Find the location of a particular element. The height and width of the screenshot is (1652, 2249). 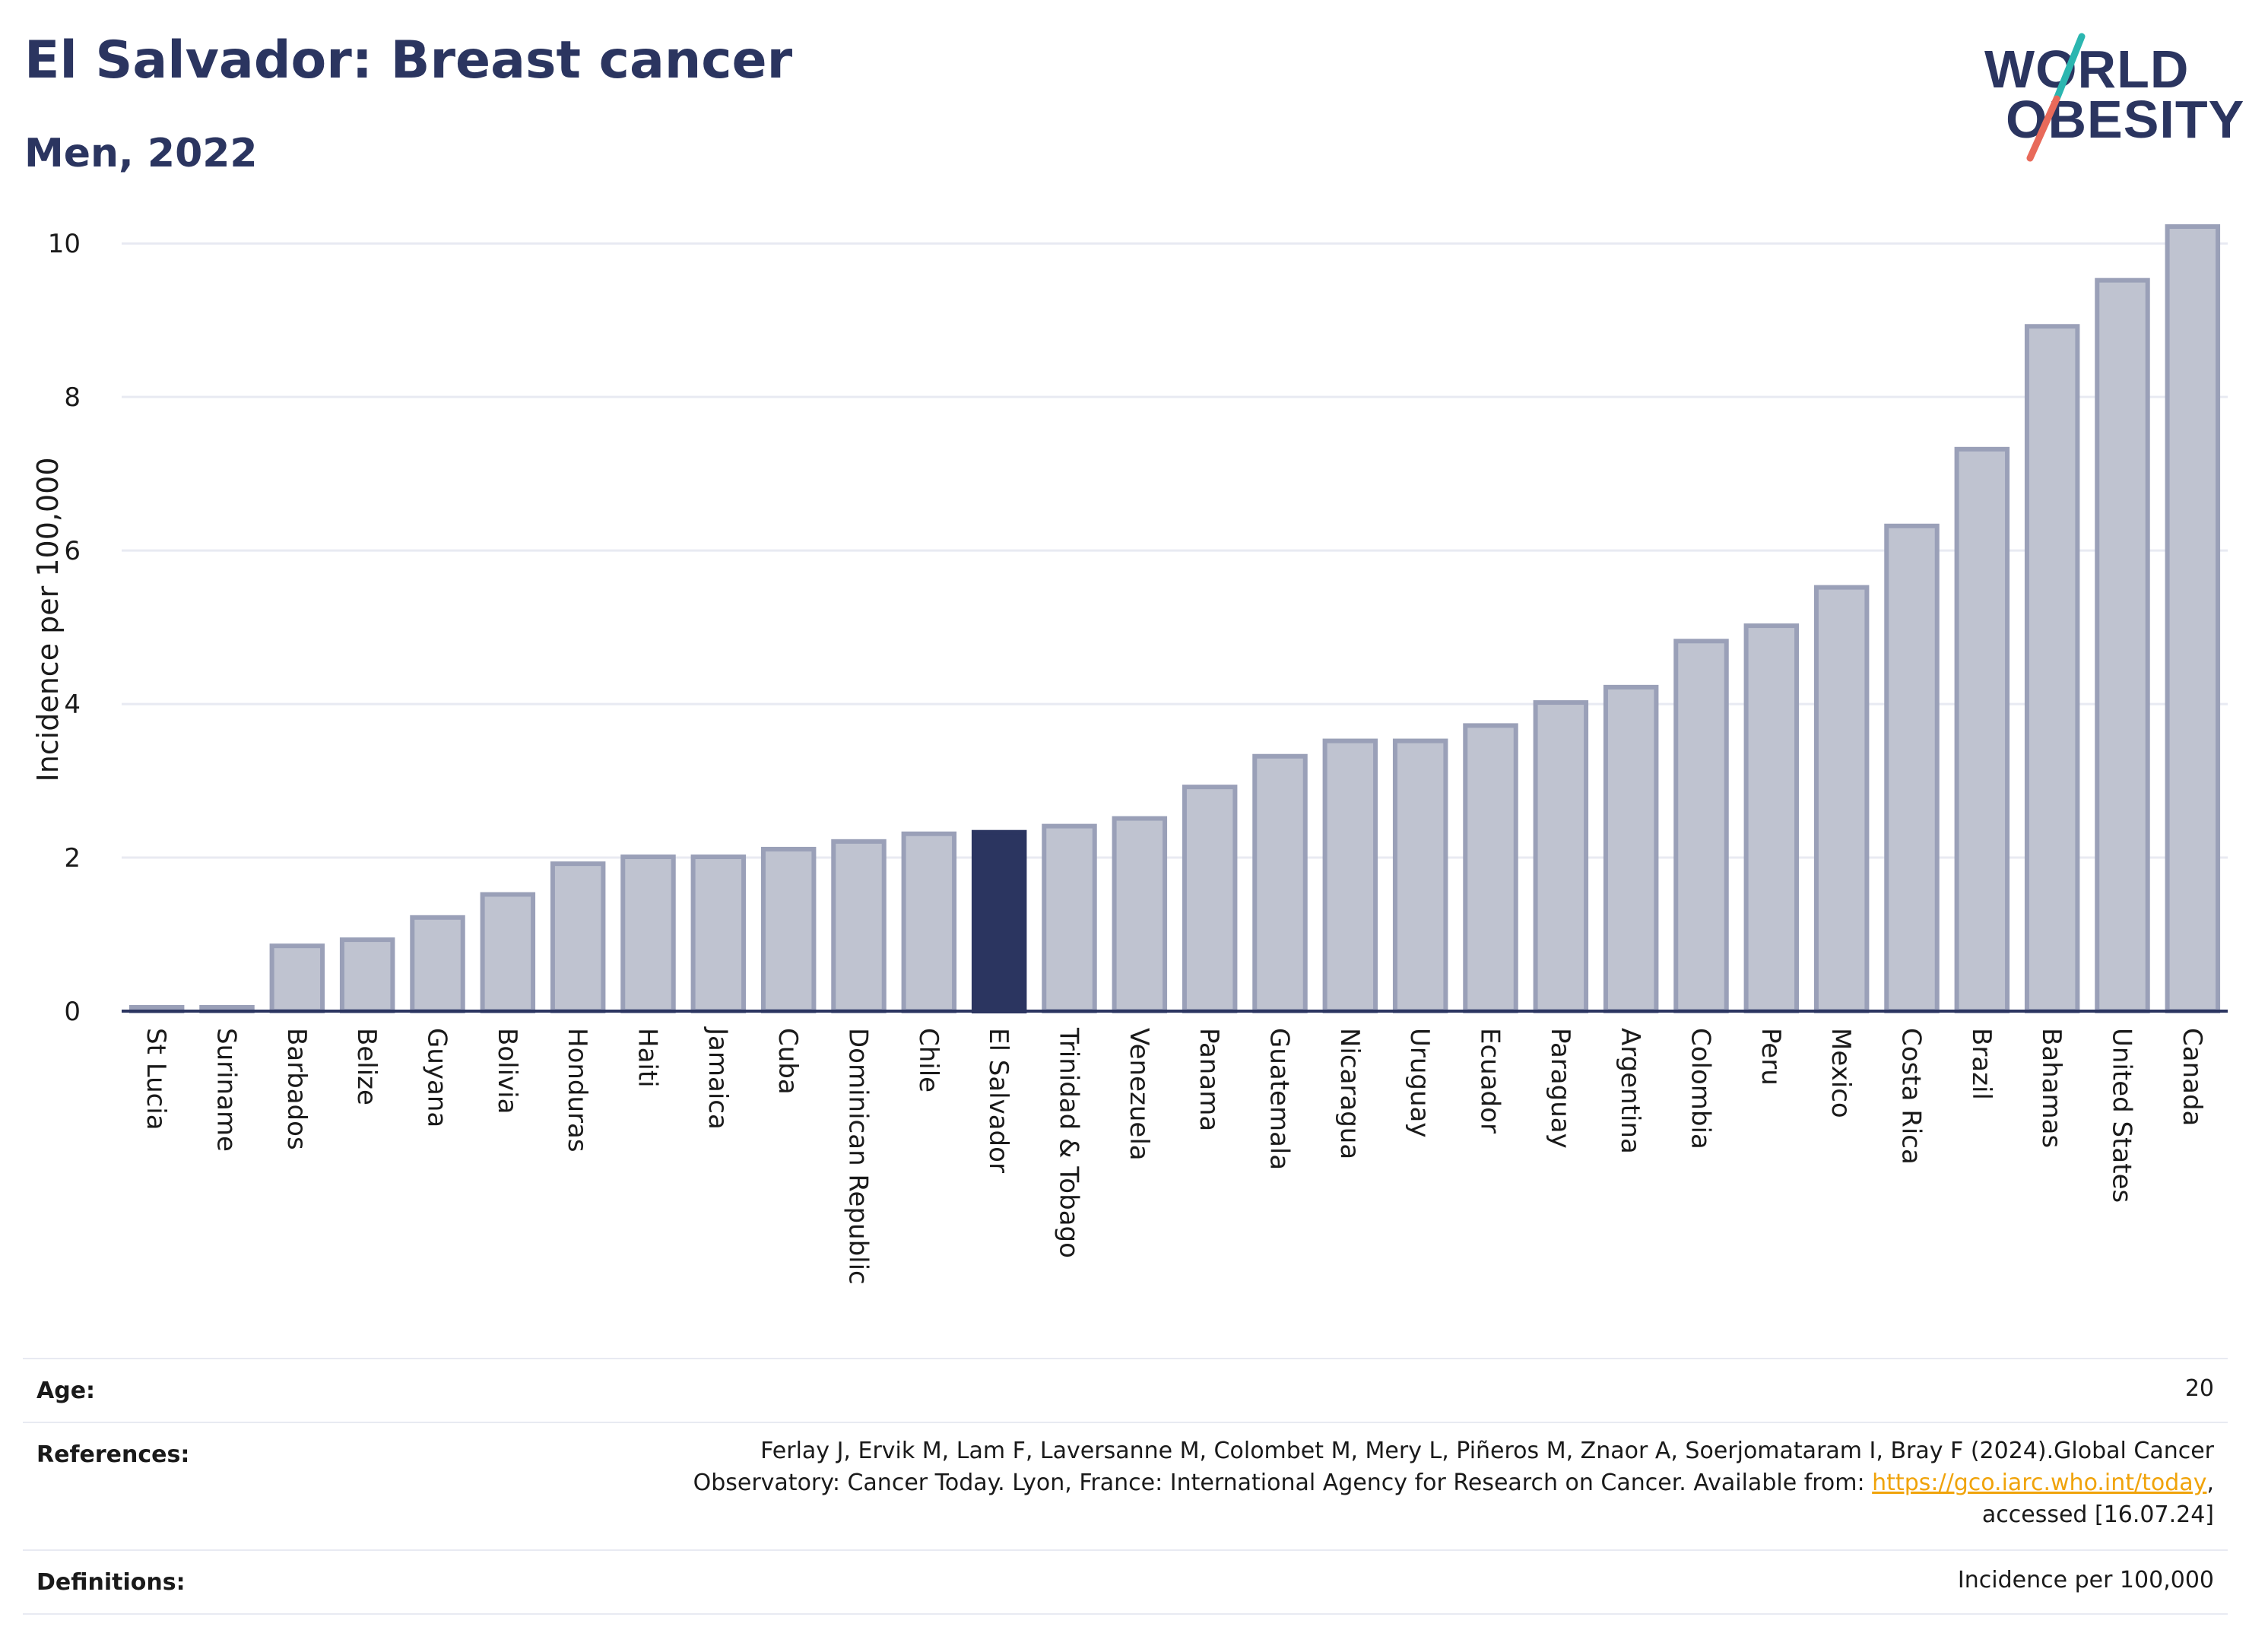

x-tick-label: Argentina is located at coordinates (1630, 1091).